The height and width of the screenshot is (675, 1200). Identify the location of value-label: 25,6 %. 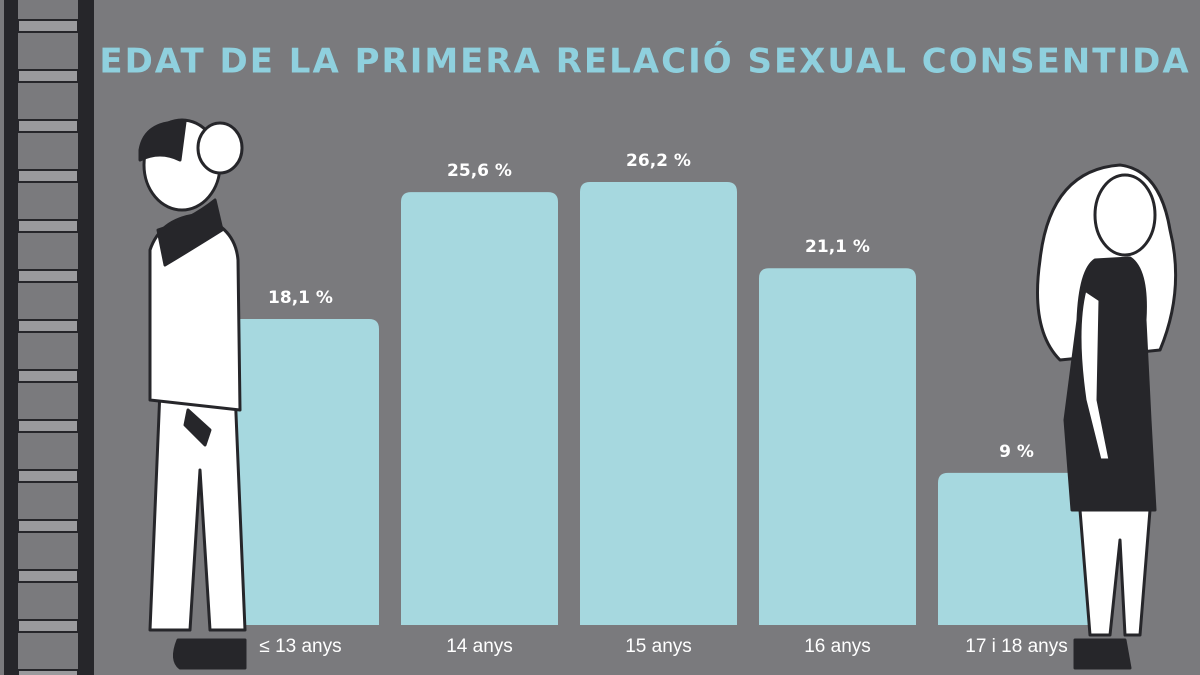
(479, 171).